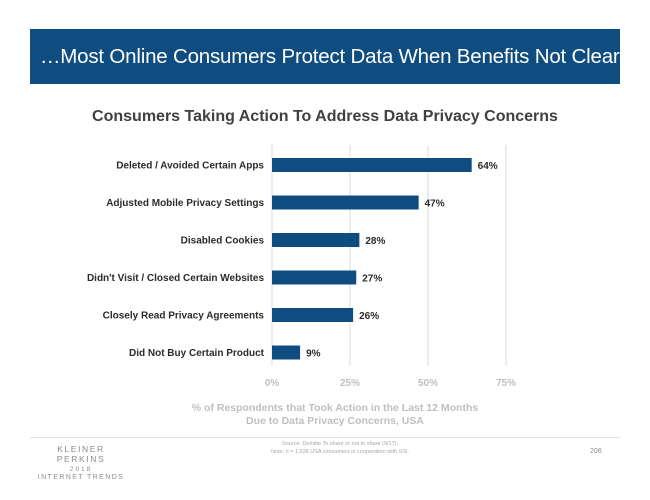  What do you see at coordinates (596, 451) in the screenshot?
I see `page-number: 206` at bounding box center [596, 451].